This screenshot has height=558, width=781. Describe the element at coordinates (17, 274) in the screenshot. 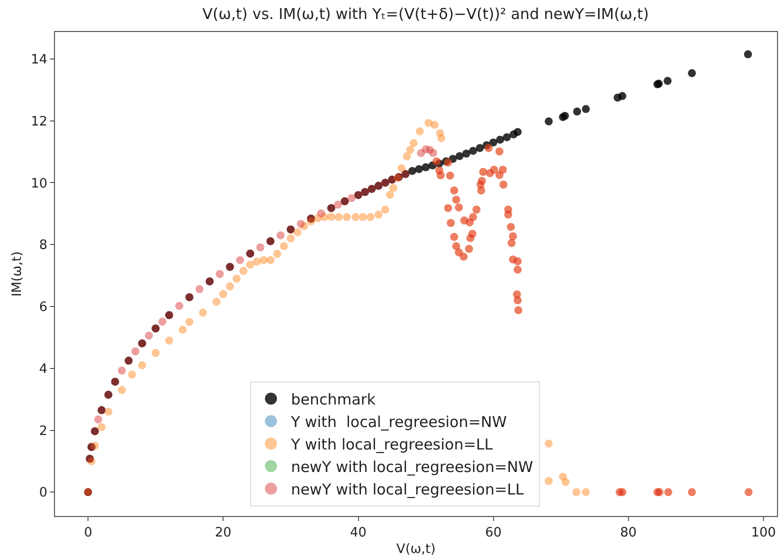

I see `y-axis-title: IM(ω,t)` at that location.